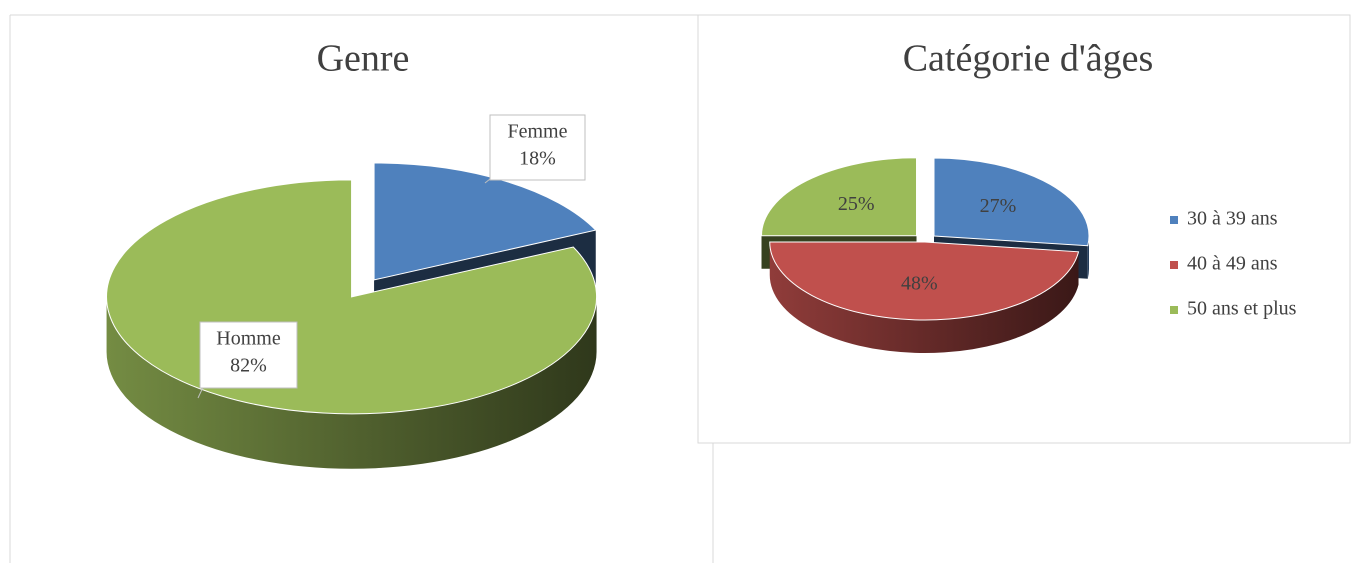 This screenshot has width=1358, height=563. I want to click on chart-title: Catégorie d'âges, so click(1028, 59).